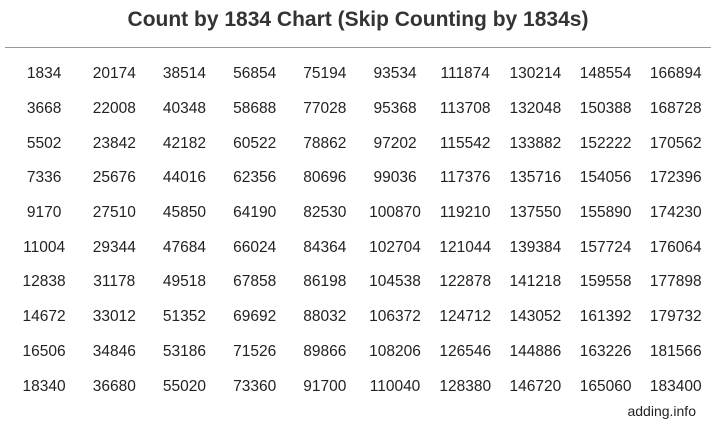 This screenshot has width=716, height=430. What do you see at coordinates (605, 317) in the screenshot?
I see `table-cell: 161392` at bounding box center [605, 317].